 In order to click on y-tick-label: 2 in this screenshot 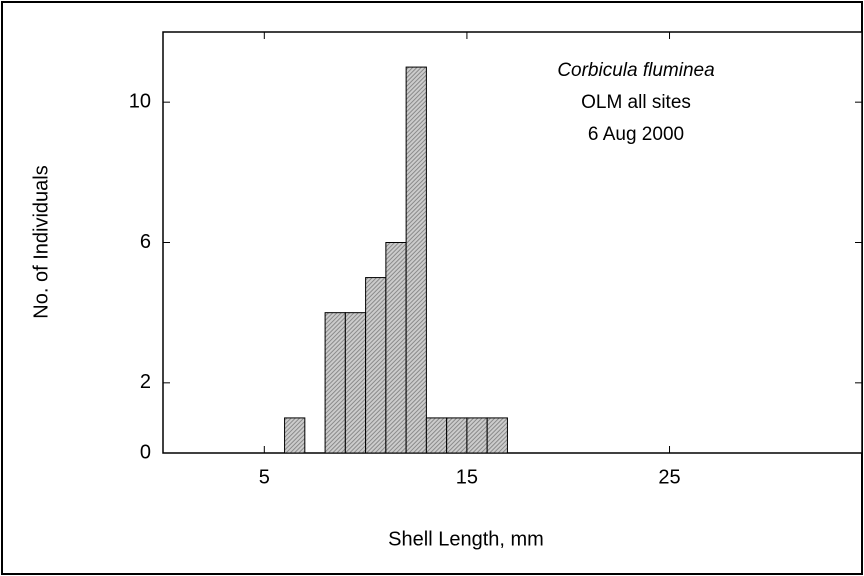, I will do `click(145, 382)`.